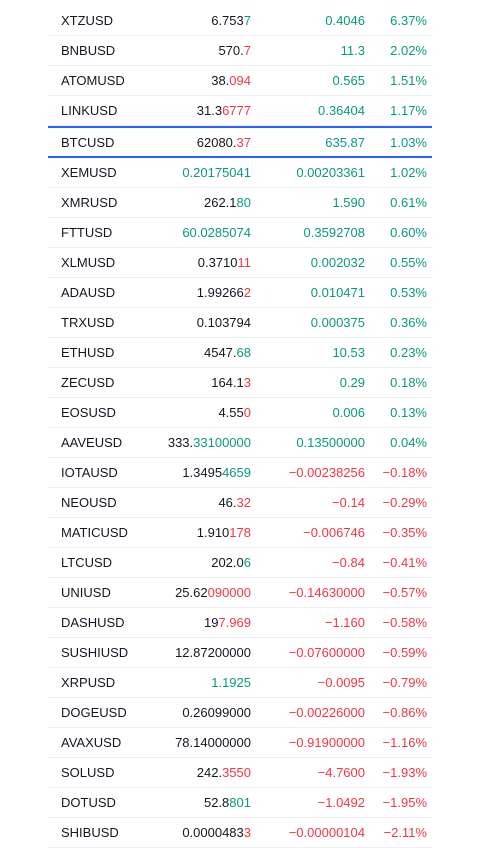 This screenshot has width=478, height=848. What do you see at coordinates (231, 412) in the screenshot?
I see `last-price-stable: 4.55` at bounding box center [231, 412].